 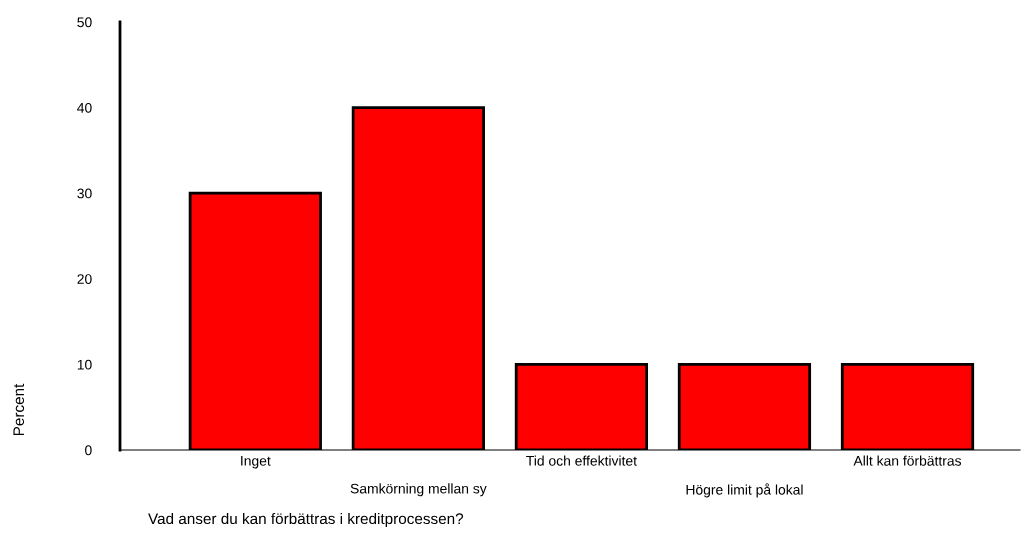 I want to click on y-axis-title: Percent, so click(x=19, y=409).